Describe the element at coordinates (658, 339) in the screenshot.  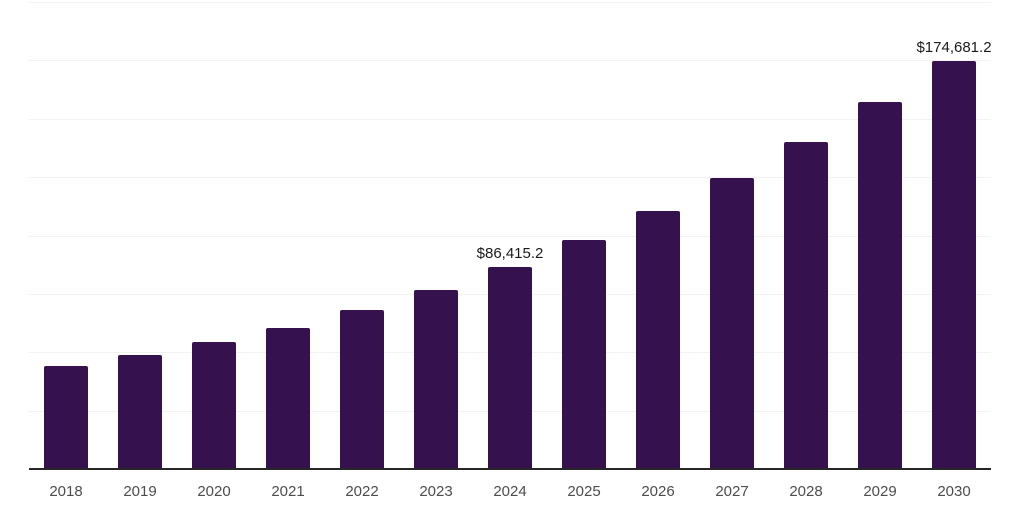
I see `bar-2026` at that location.